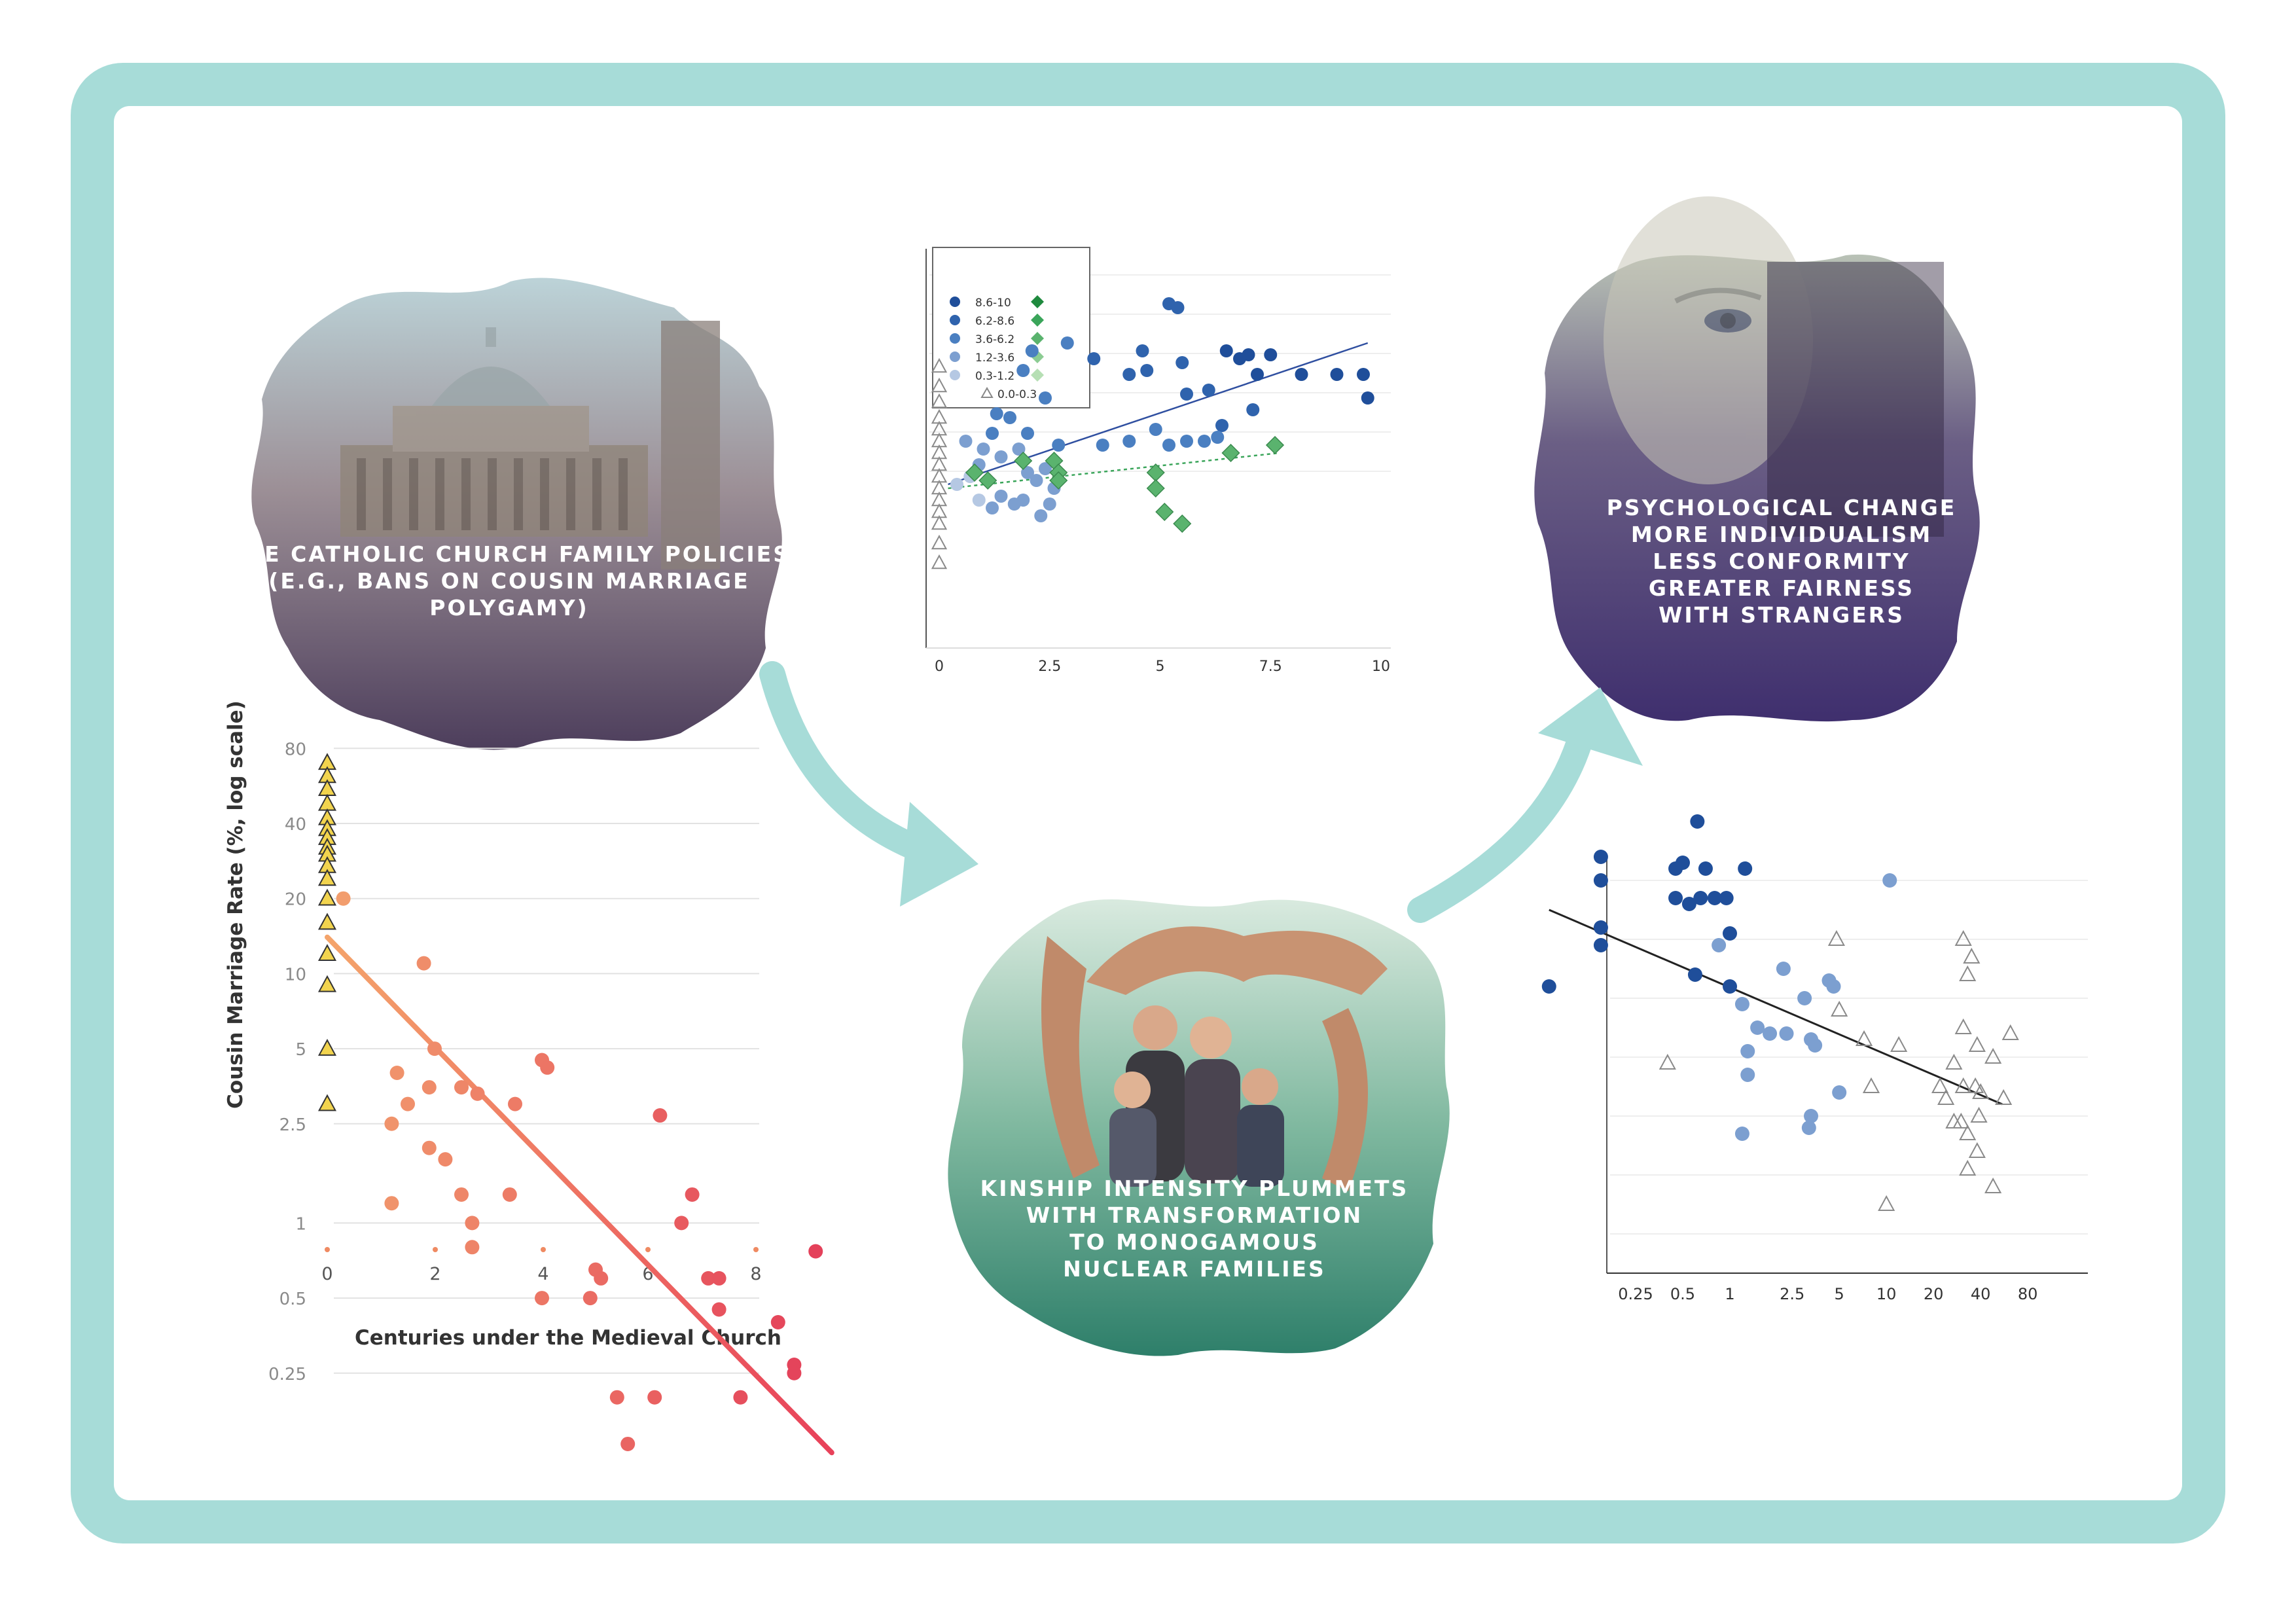 This screenshot has height=1624, width=2296. I want to click on y-tick-label: 20, so click(295, 900).